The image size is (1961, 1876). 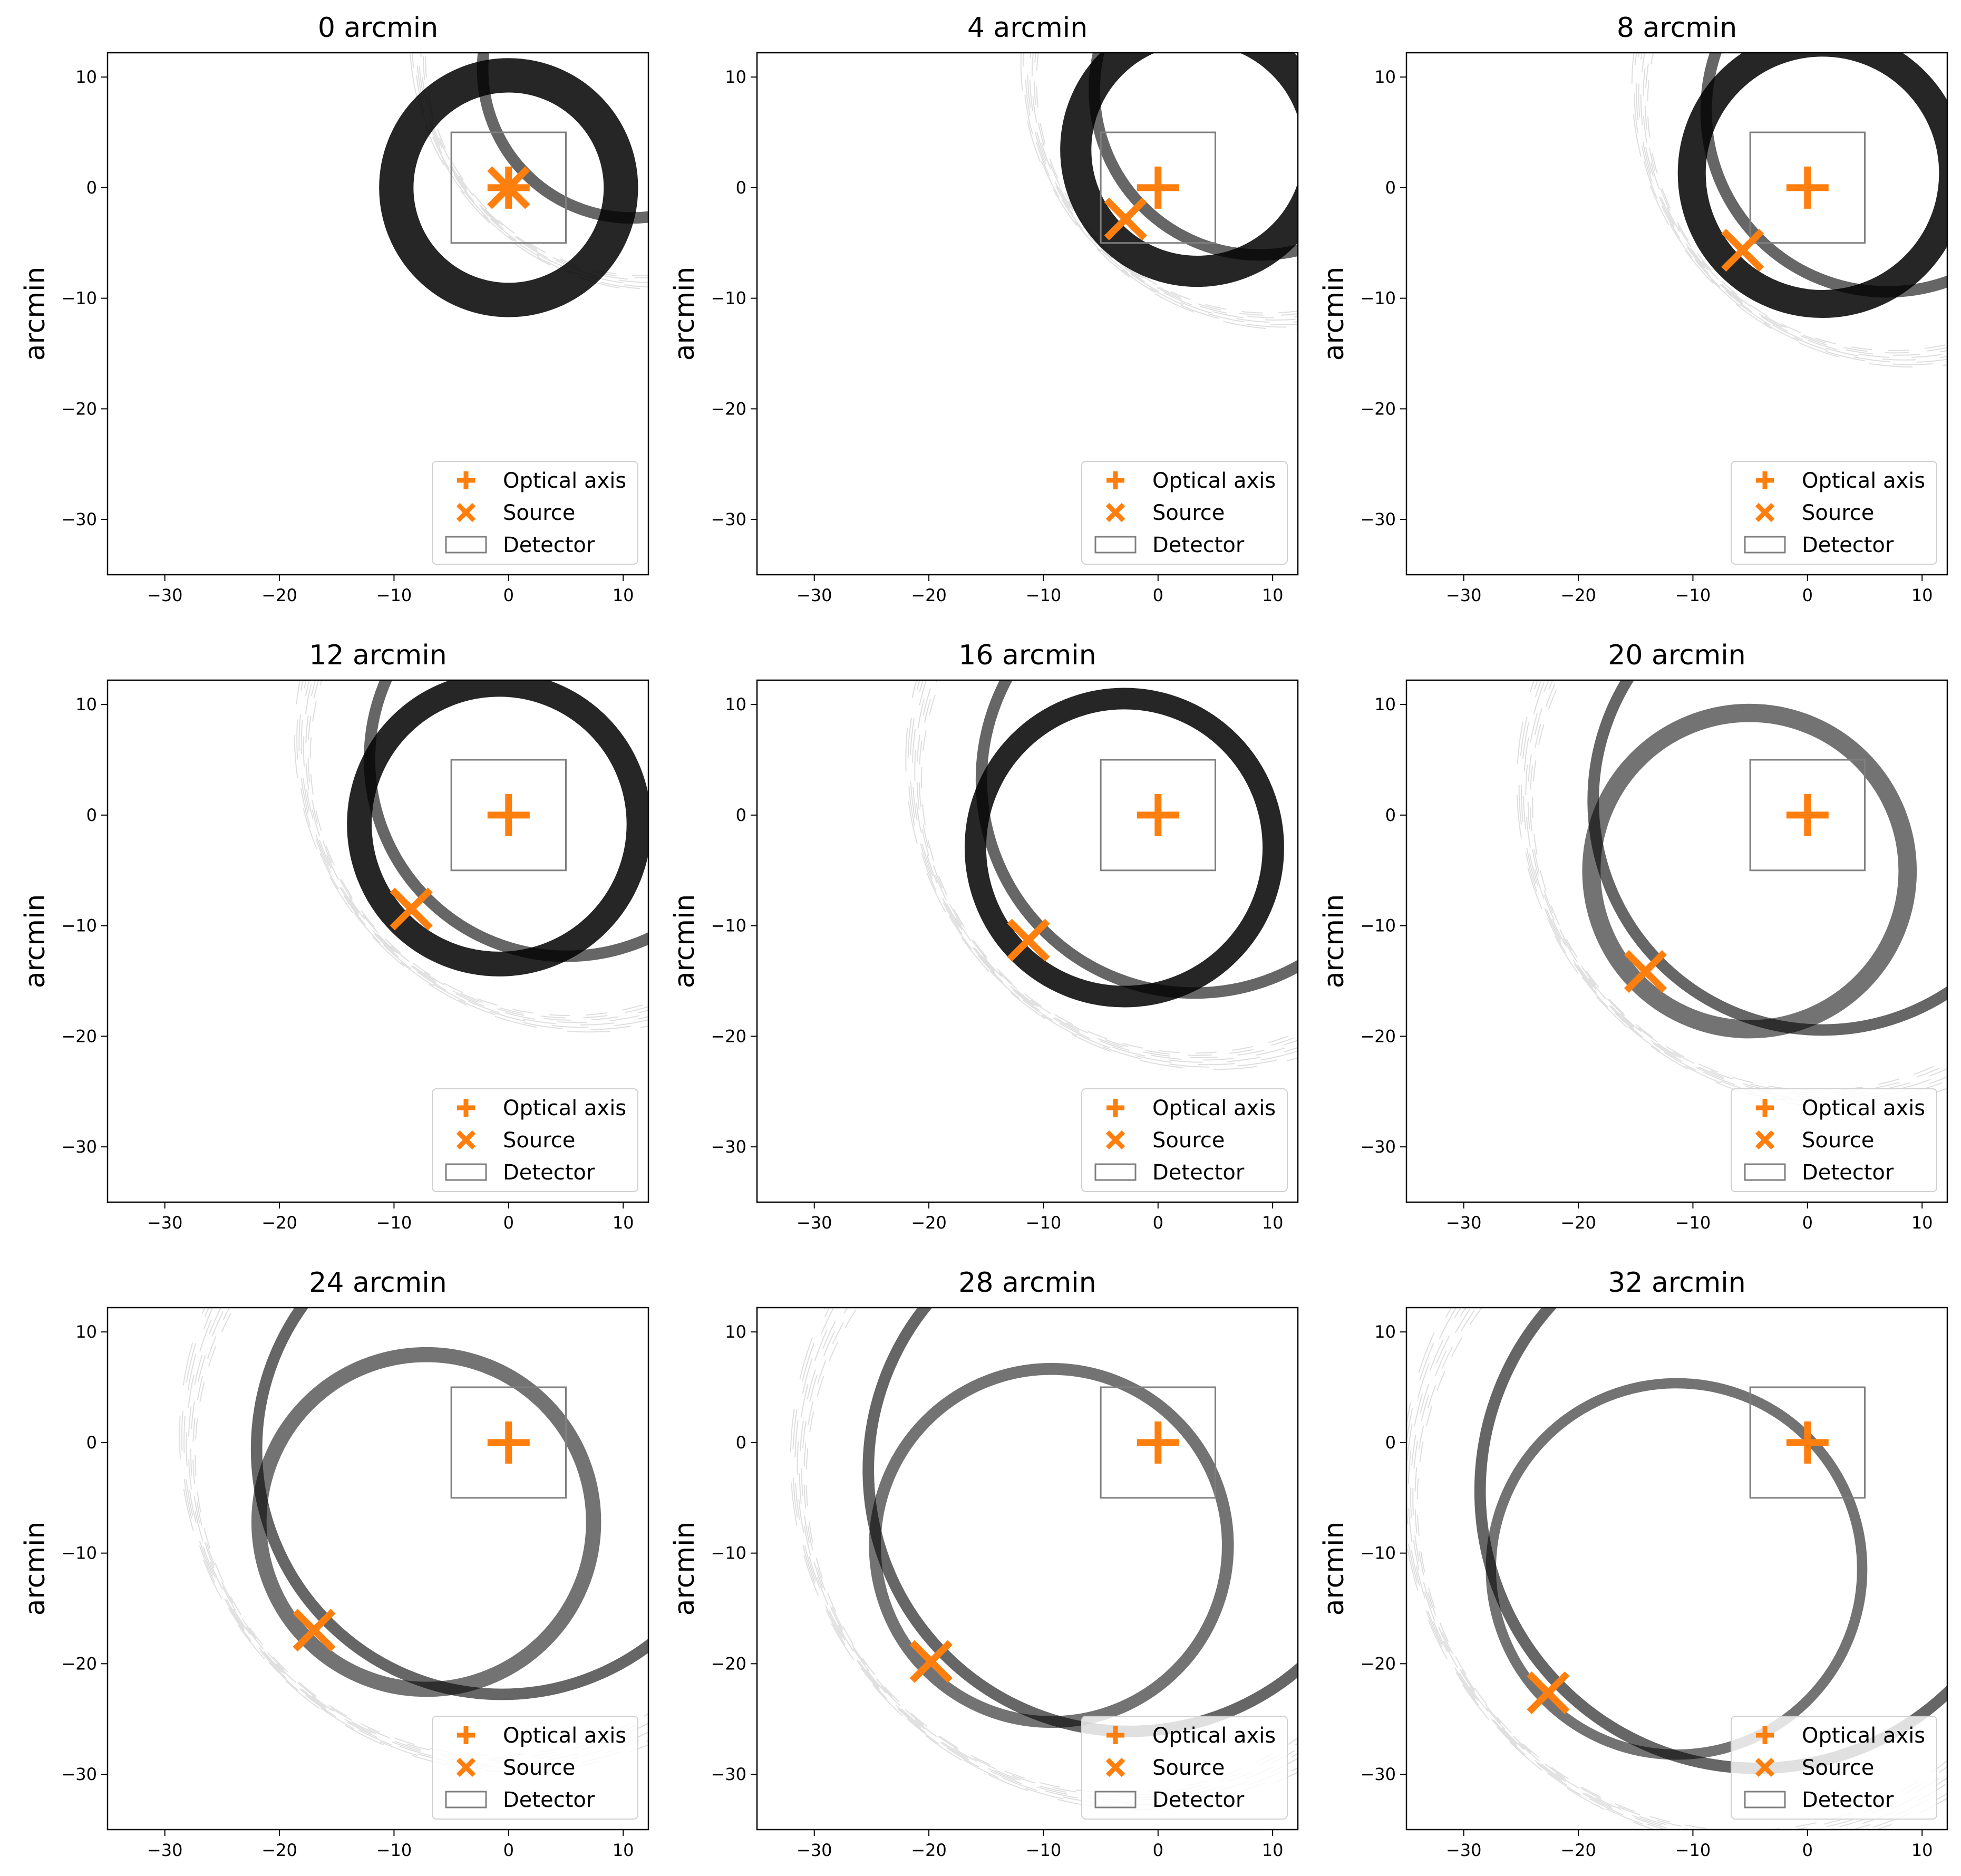 I want to click on panel-title: 28 arcmin, so click(x=1027, y=1283).